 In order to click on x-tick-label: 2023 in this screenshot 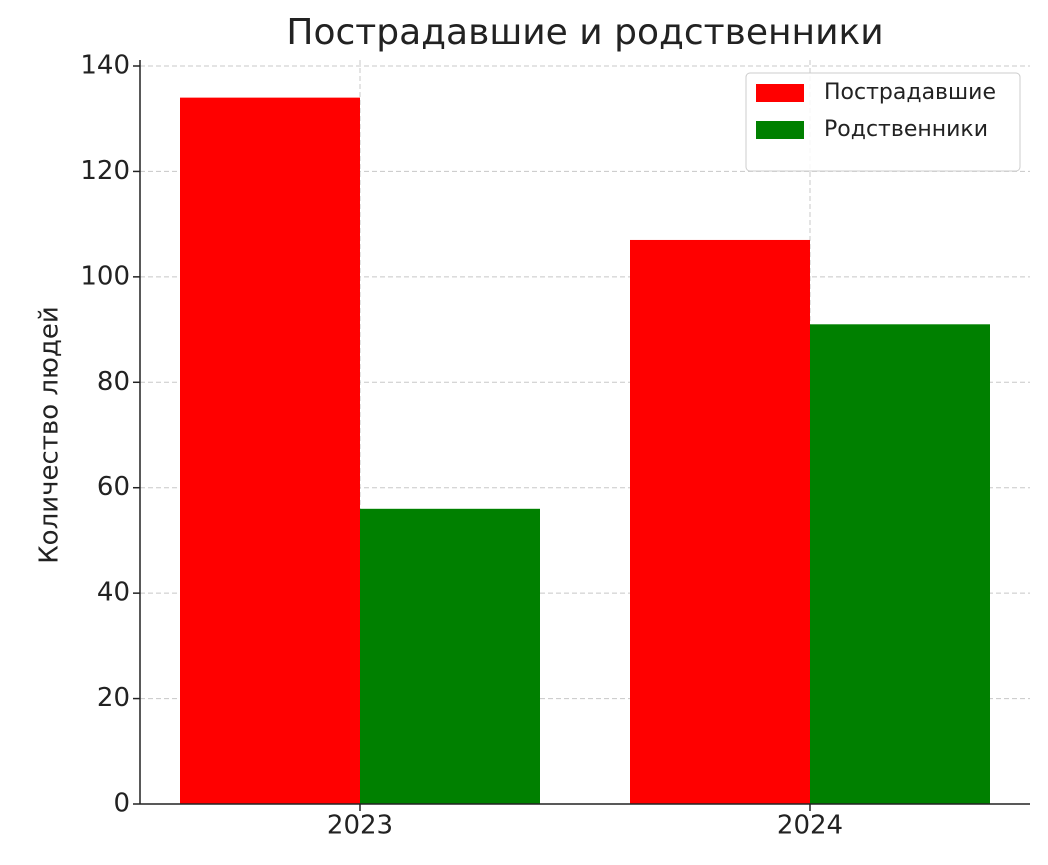, I will do `click(360, 826)`.